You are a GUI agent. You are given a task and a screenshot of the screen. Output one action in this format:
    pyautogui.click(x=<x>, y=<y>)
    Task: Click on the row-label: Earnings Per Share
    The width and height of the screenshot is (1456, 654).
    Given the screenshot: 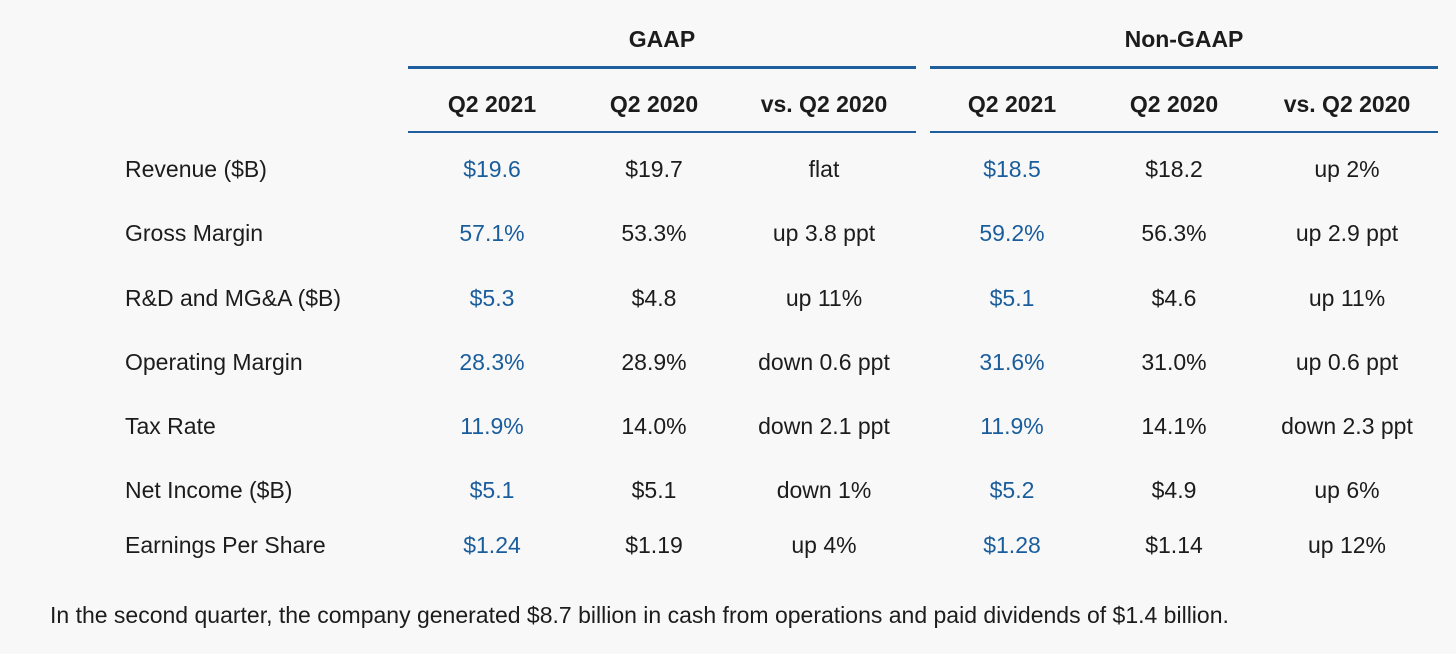 What is the action you would take?
    pyautogui.click(x=225, y=545)
    